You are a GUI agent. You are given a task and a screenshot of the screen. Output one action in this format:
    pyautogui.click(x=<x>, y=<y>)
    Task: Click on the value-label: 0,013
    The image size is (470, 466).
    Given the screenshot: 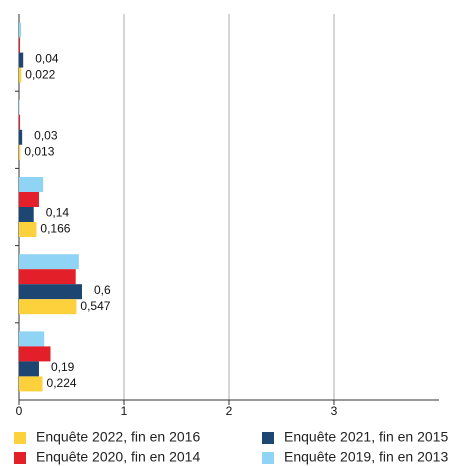 What is the action you would take?
    pyautogui.click(x=39, y=151)
    